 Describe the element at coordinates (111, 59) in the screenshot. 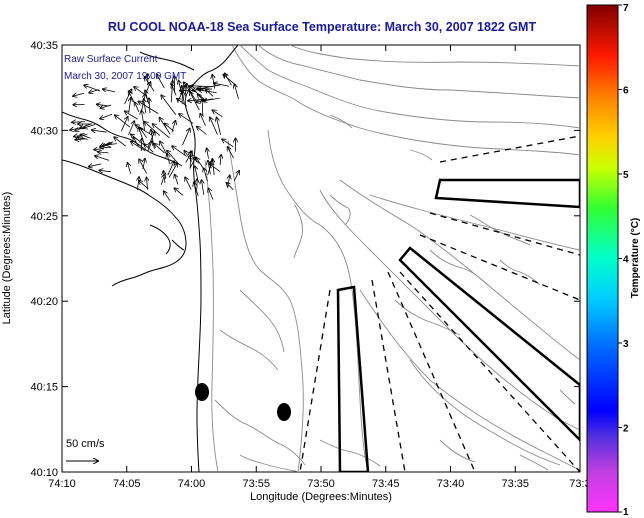

I see `current-legend-line1: Raw Surface Current` at that location.